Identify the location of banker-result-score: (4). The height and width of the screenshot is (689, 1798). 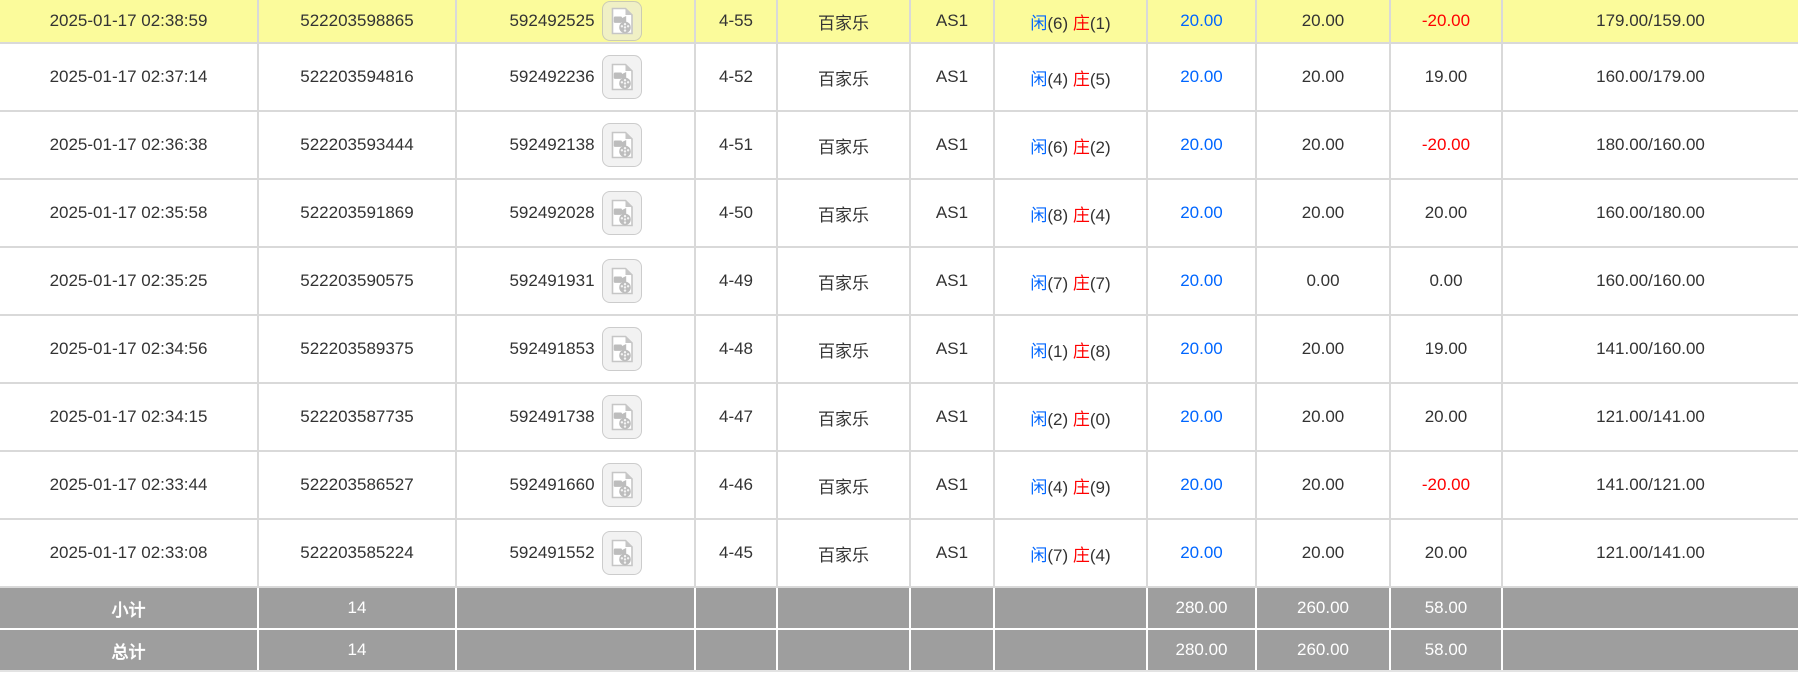
(1100, 555).